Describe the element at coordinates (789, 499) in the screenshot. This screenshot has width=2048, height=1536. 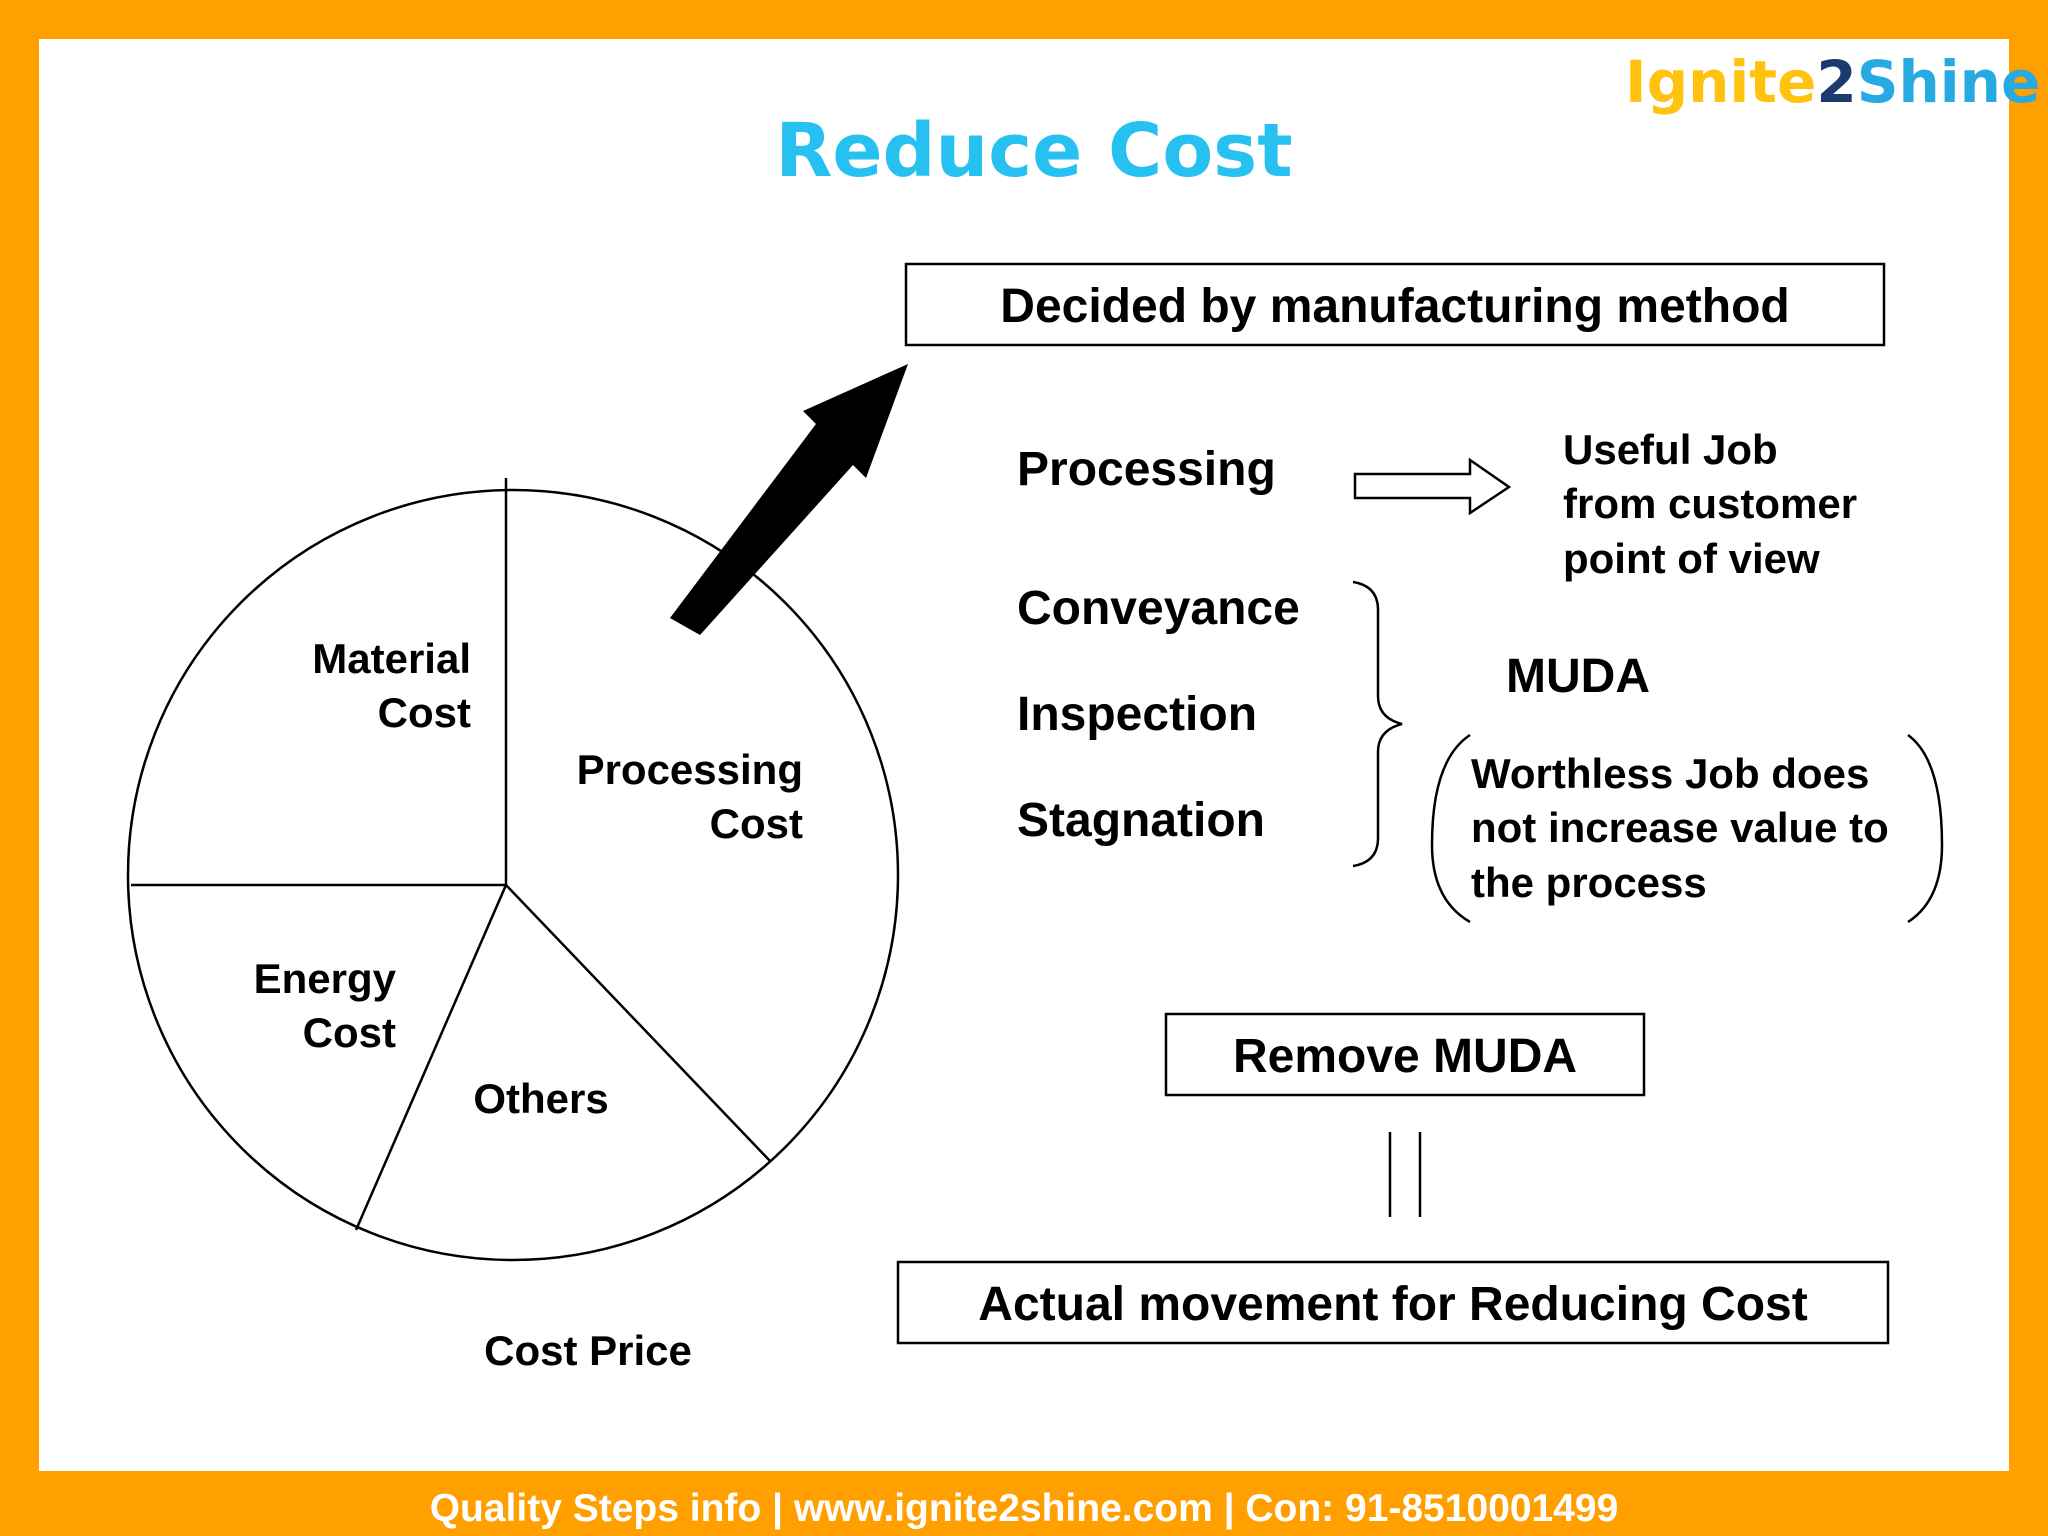
I see `arrow-up-right-icon` at that location.